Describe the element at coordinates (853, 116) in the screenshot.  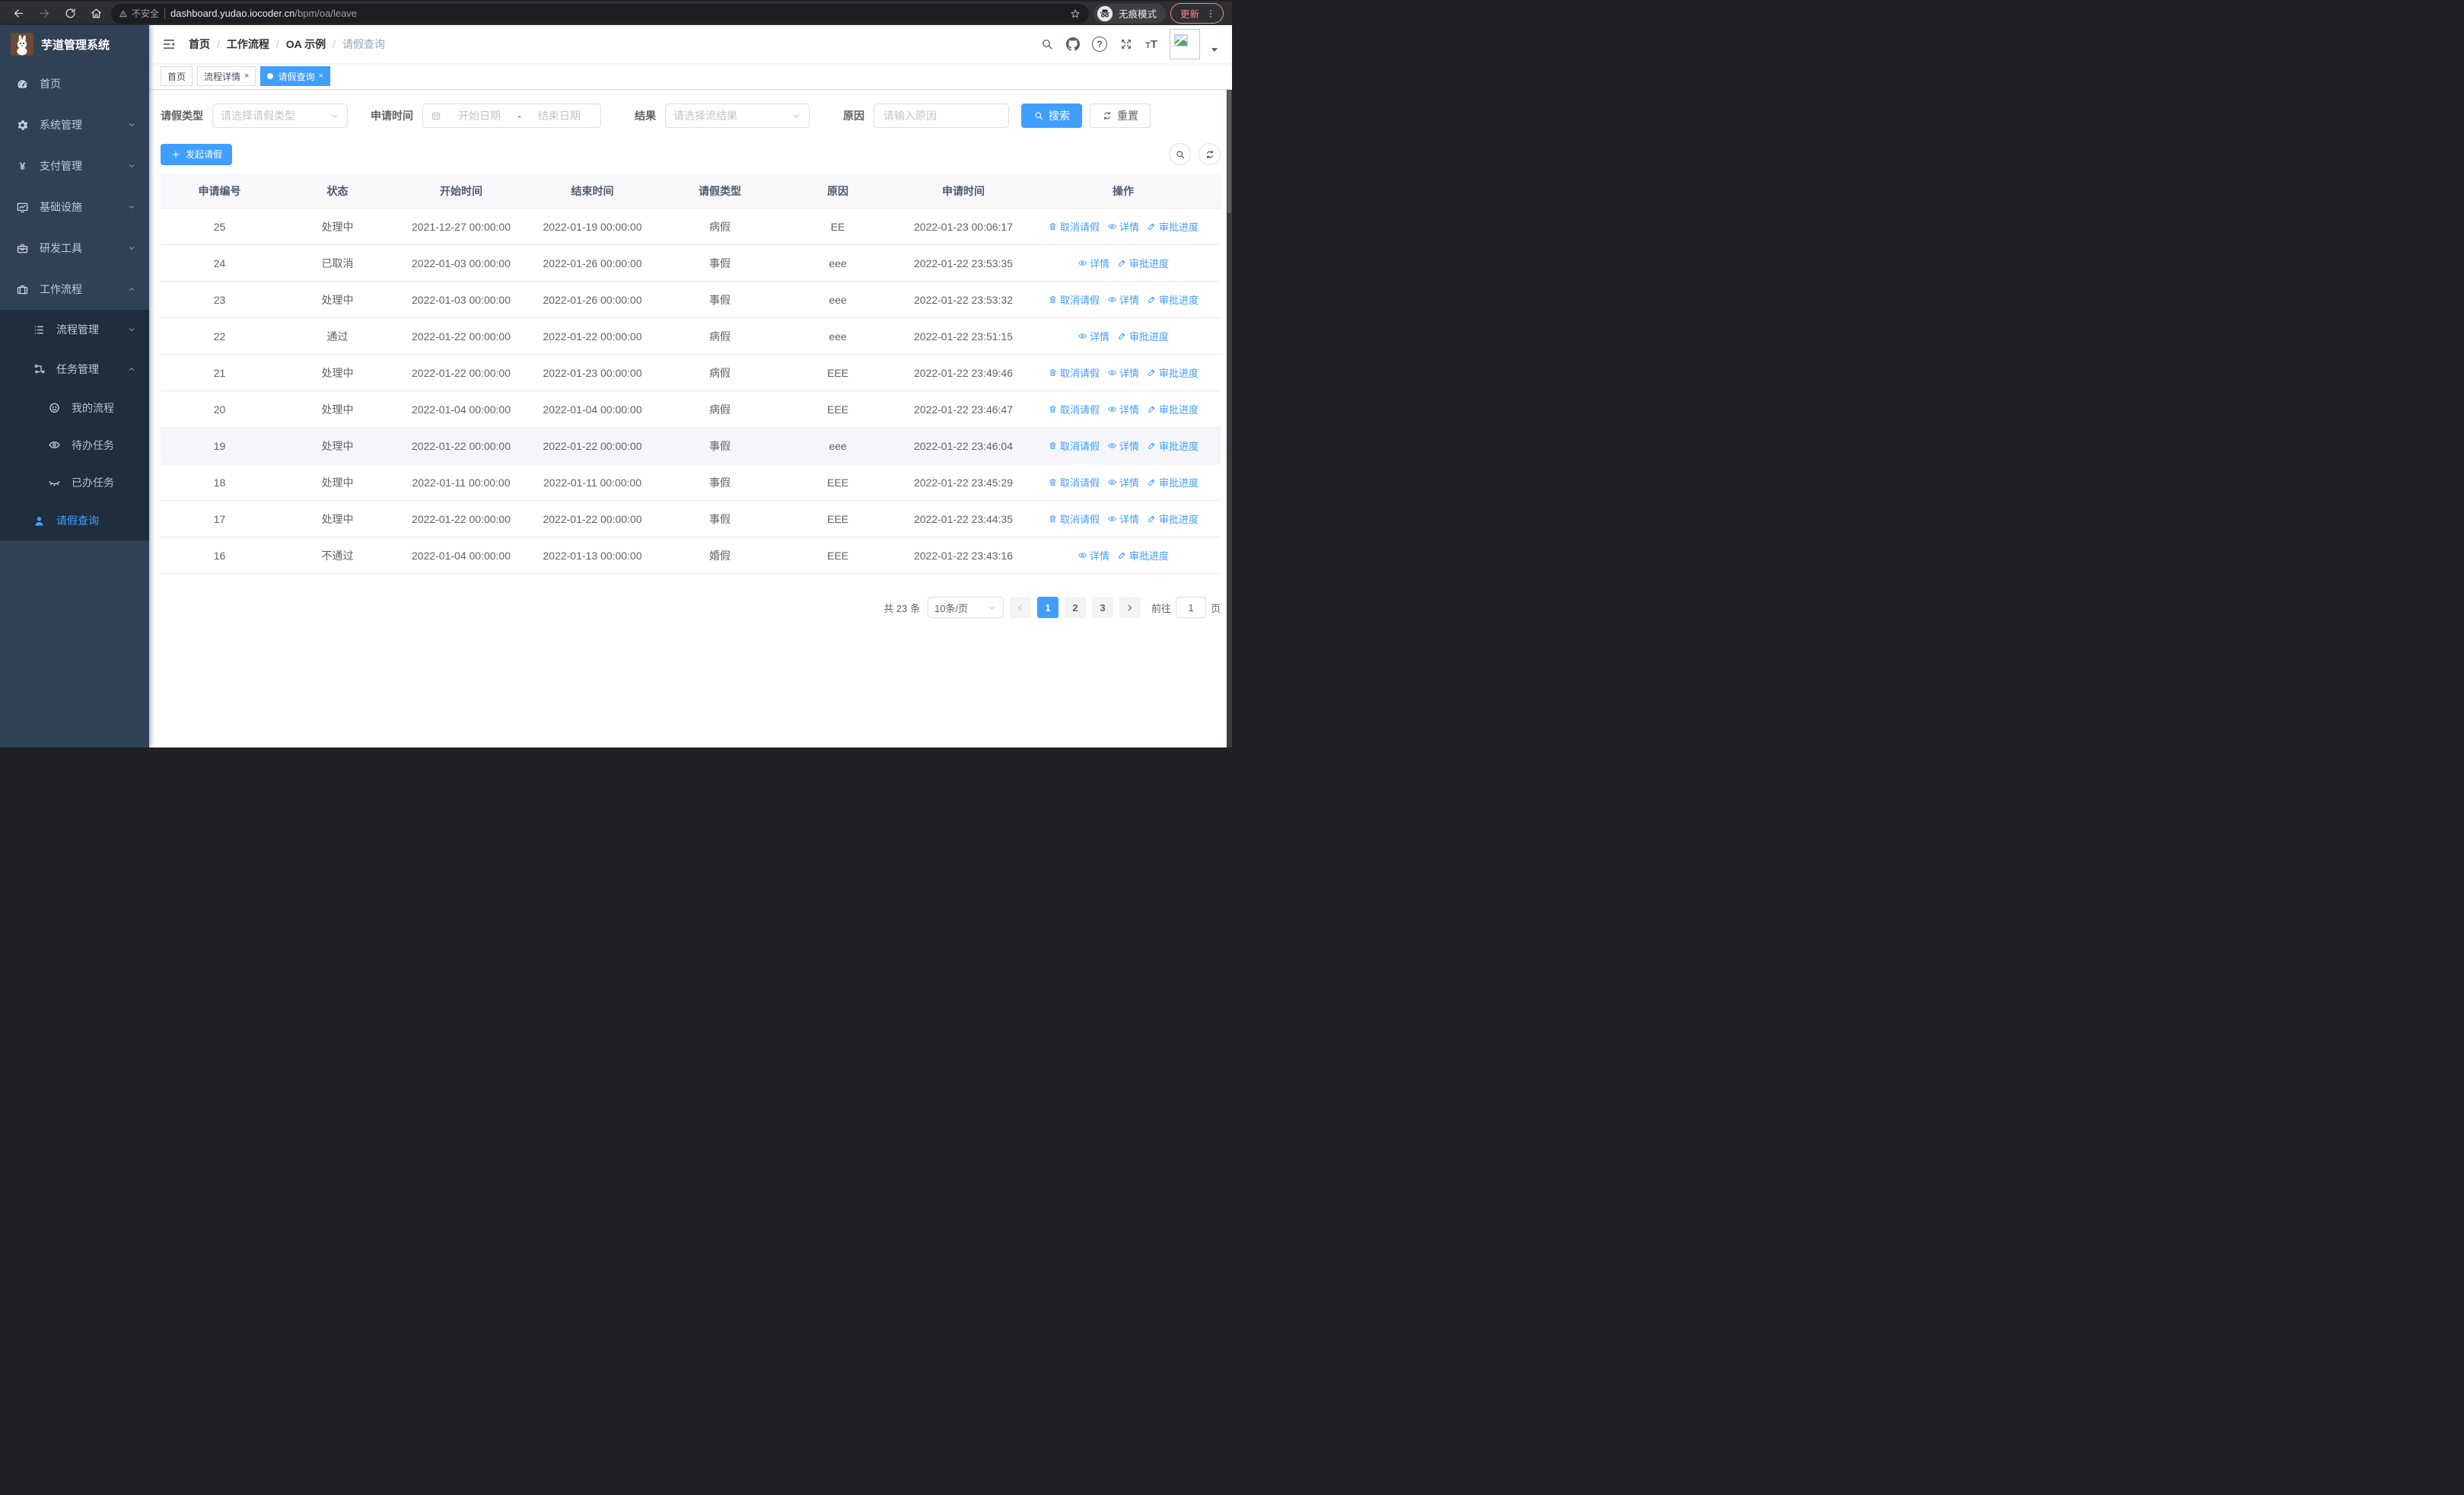
I see `reason-label: 原因` at that location.